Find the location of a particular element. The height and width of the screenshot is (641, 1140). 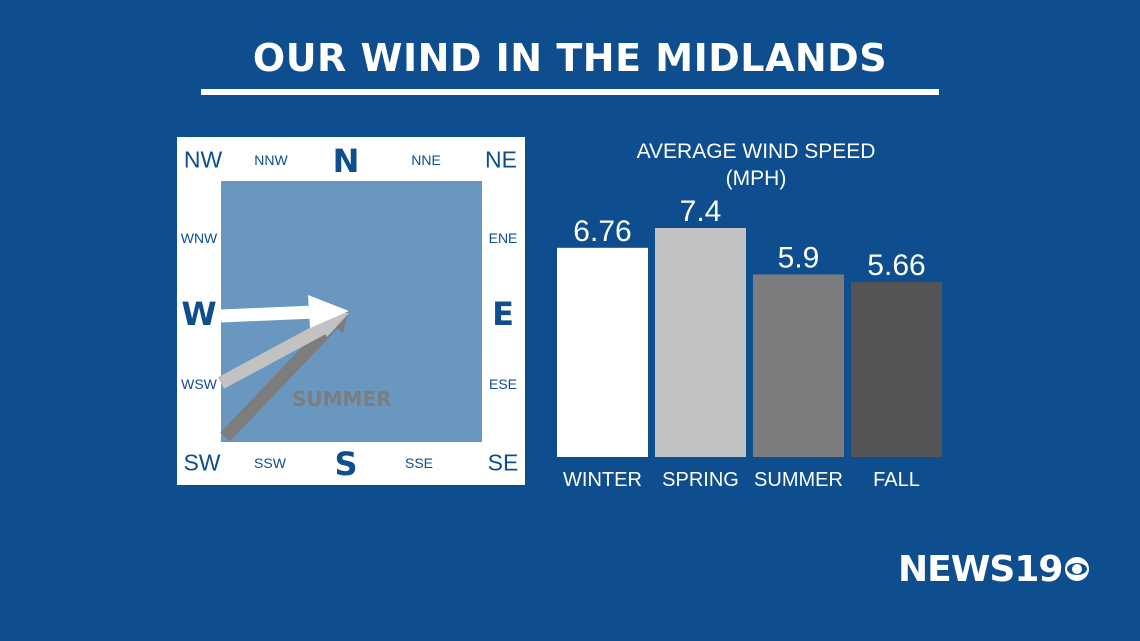

chart-title: AVERAGE WIND SPEED (MPH) is located at coordinates (756, 165).